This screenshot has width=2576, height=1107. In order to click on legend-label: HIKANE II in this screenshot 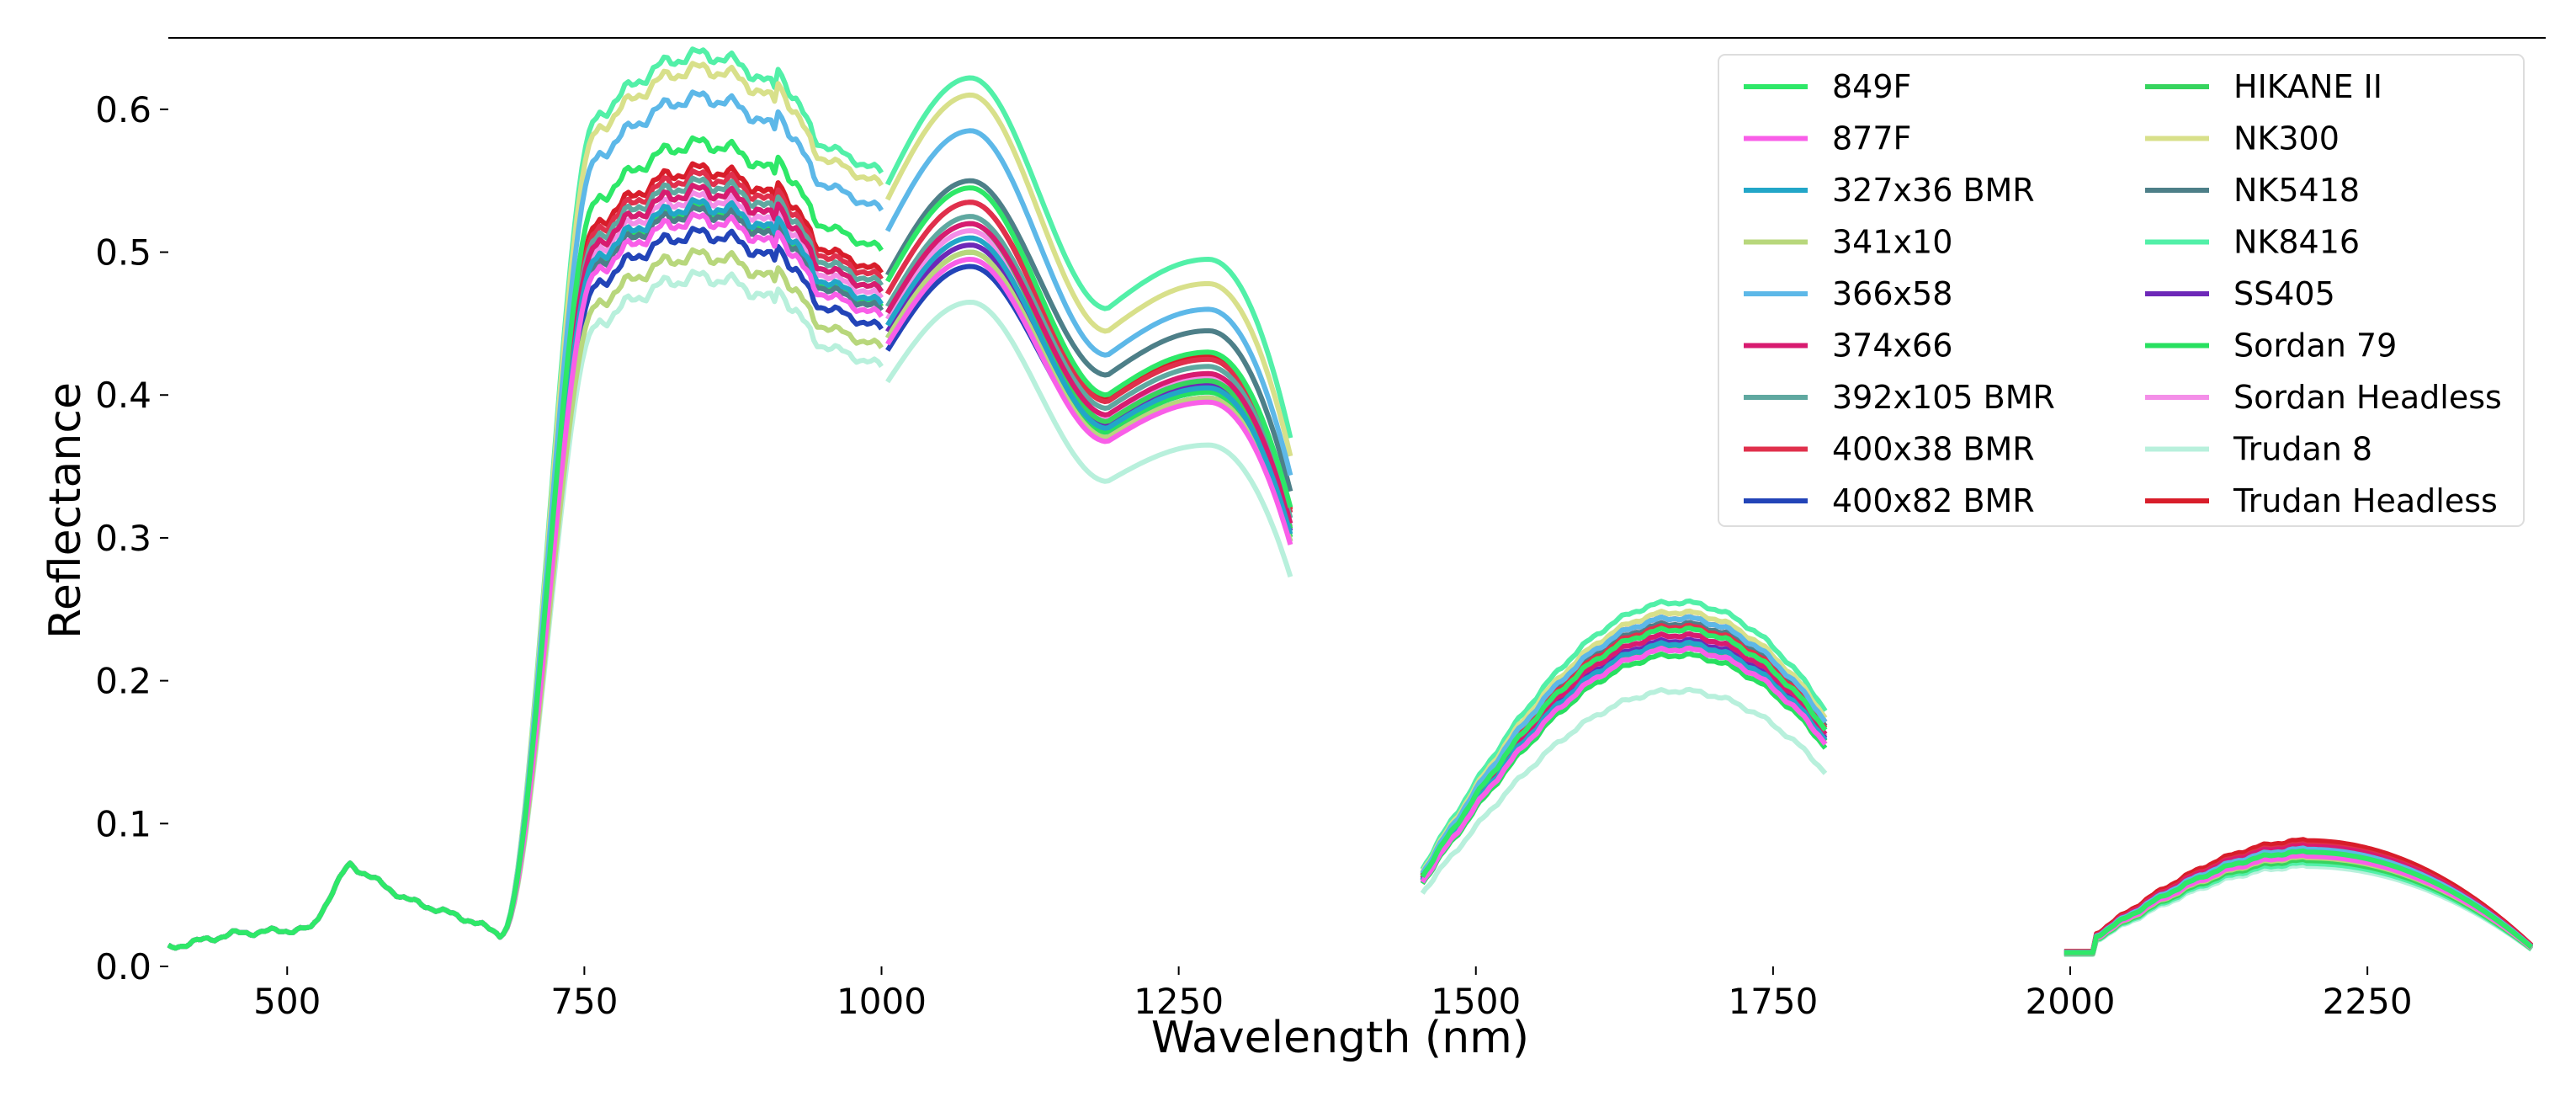, I will do `click(2308, 86)`.